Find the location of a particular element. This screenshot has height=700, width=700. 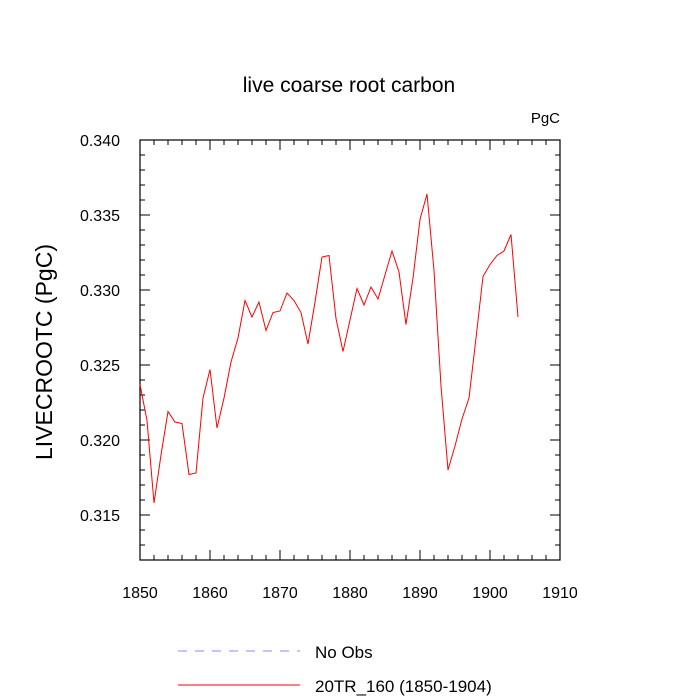

x-tick-label: 1870 is located at coordinates (280, 593).